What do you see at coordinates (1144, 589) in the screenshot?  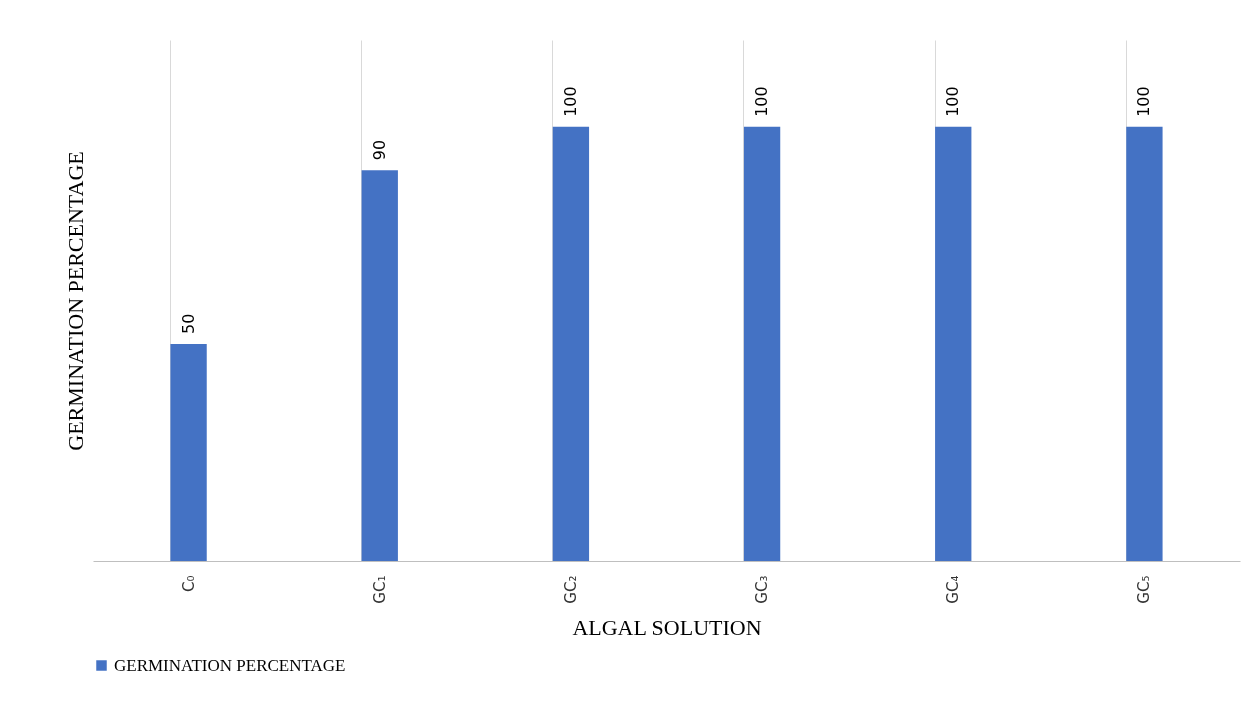 I see `x-tick-label: GC₅` at bounding box center [1144, 589].